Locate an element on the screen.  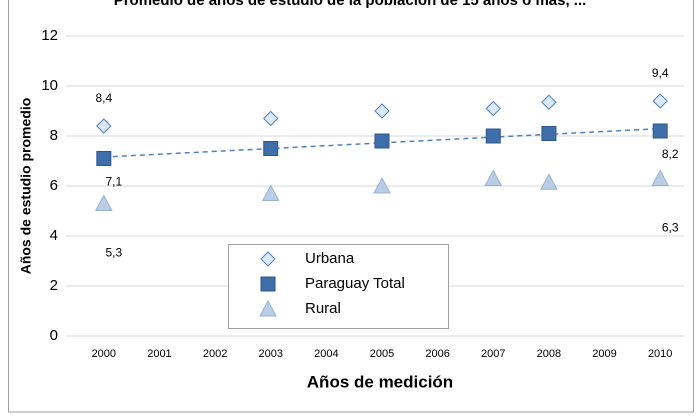
legend-label: Paraguay Total is located at coordinates (355, 283).